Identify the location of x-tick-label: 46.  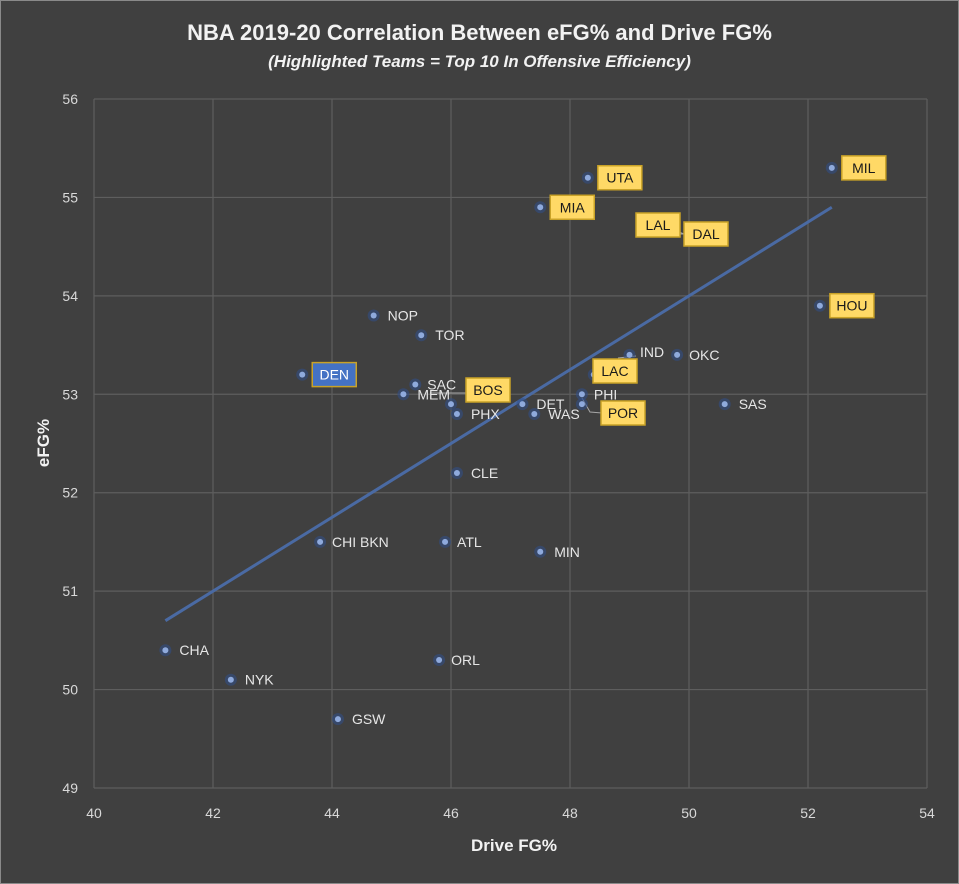
(451, 813).